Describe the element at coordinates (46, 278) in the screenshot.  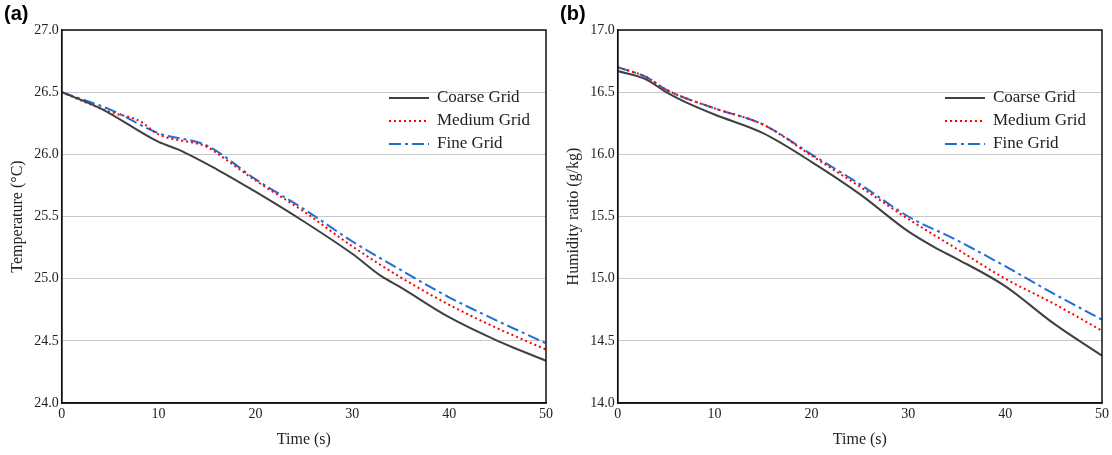
I see `y-tick-label: 25.0` at that location.